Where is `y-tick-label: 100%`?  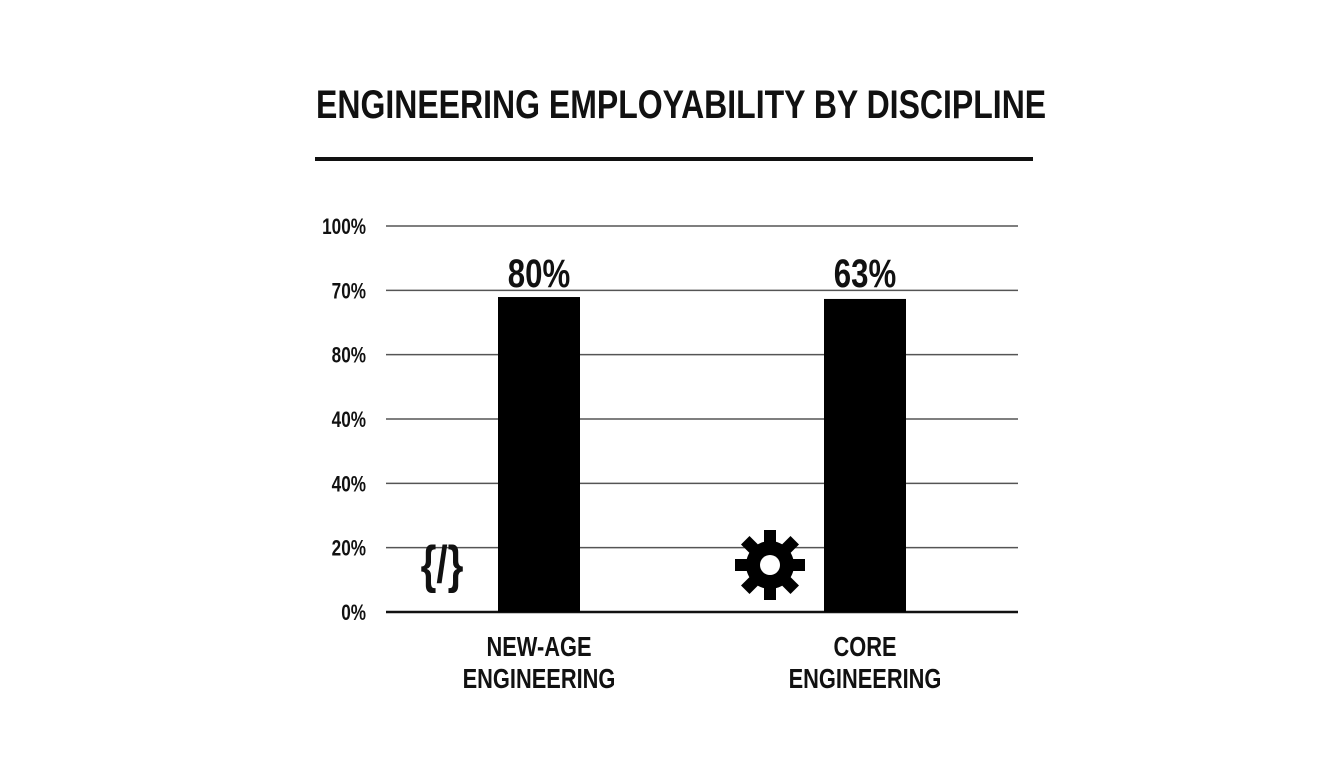 y-tick-label: 100% is located at coordinates (344, 227).